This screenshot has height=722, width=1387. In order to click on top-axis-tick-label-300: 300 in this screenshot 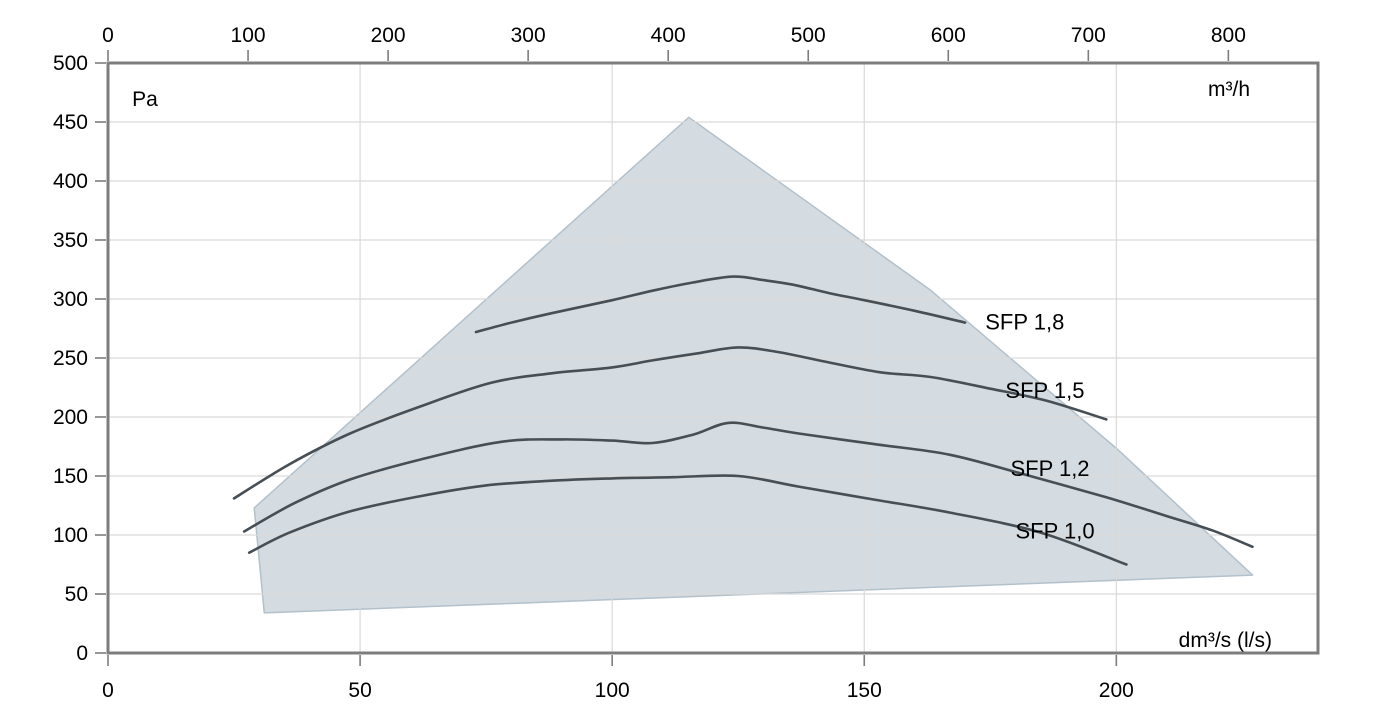, I will do `click(528, 35)`.